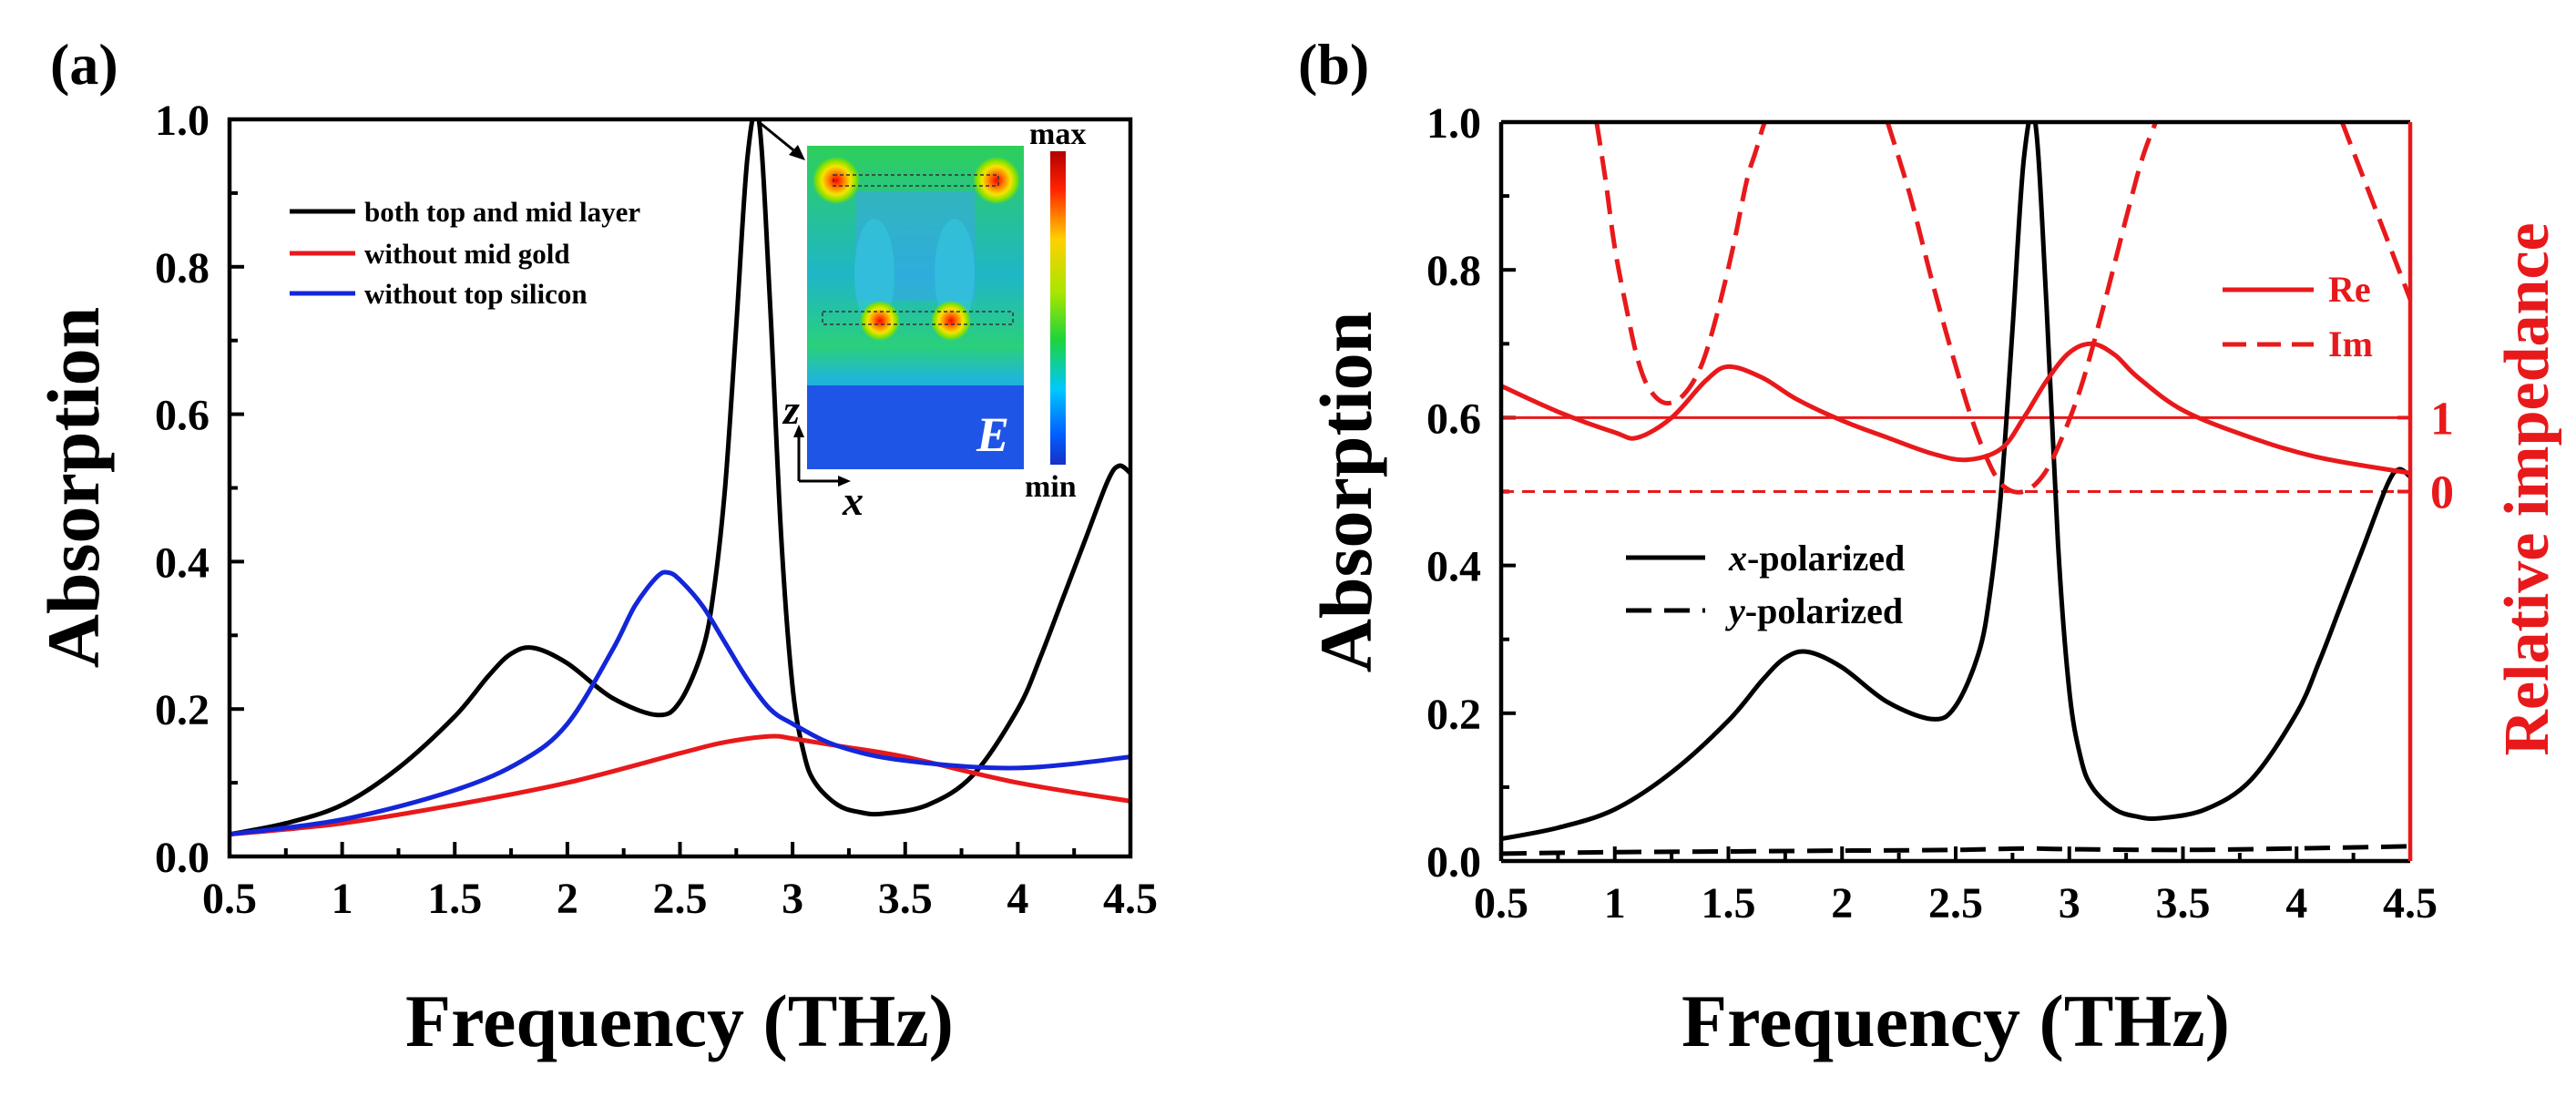 Image resolution: width=2576 pixels, height=1097 pixels. I want to click on inset-pointer-line, so click(777, 137).